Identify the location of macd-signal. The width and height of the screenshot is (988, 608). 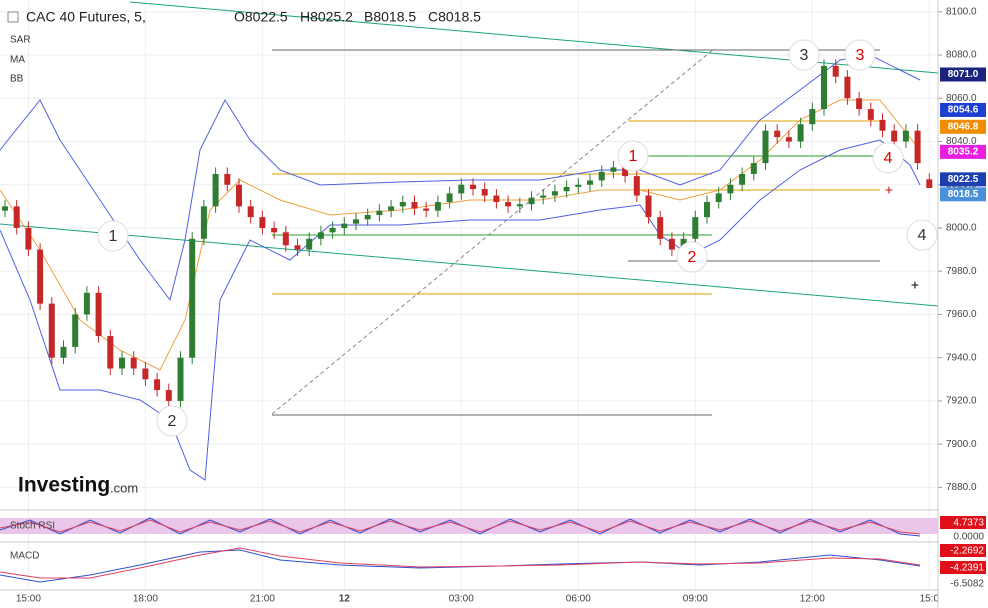
(460, 563).